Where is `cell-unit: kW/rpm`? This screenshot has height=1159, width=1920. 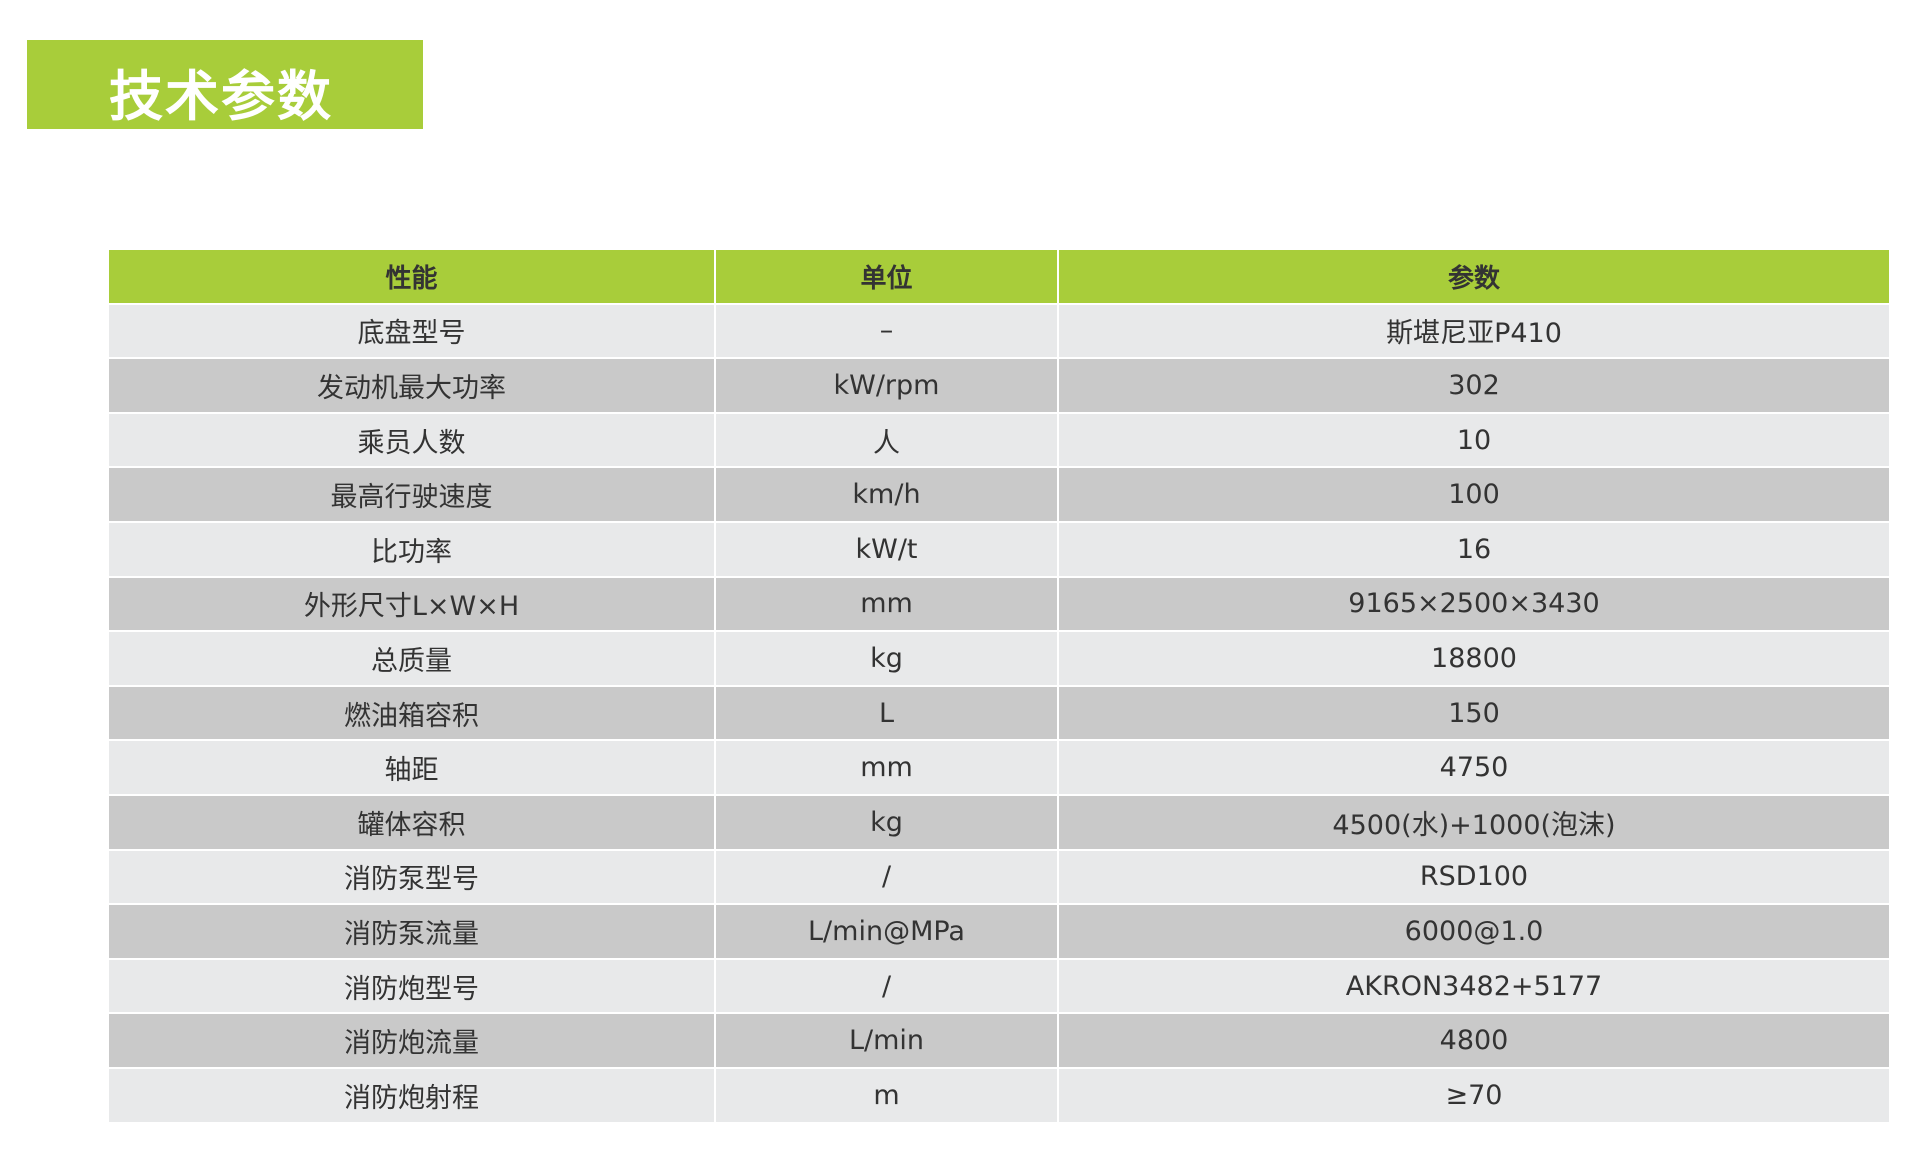
cell-unit: kW/rpm is located at coordinates (886, 385).